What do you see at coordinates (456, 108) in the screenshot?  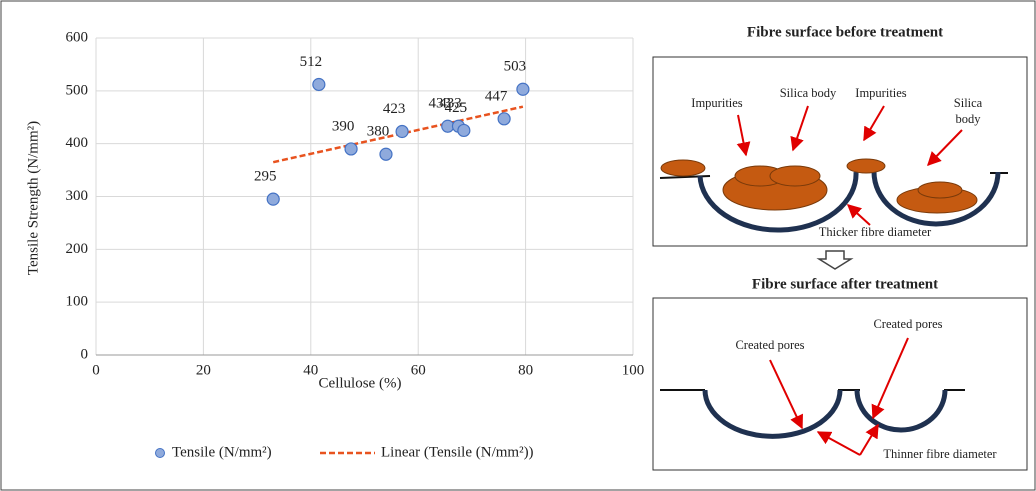 I see `data-label: 425` at bounding box center [456, 108].